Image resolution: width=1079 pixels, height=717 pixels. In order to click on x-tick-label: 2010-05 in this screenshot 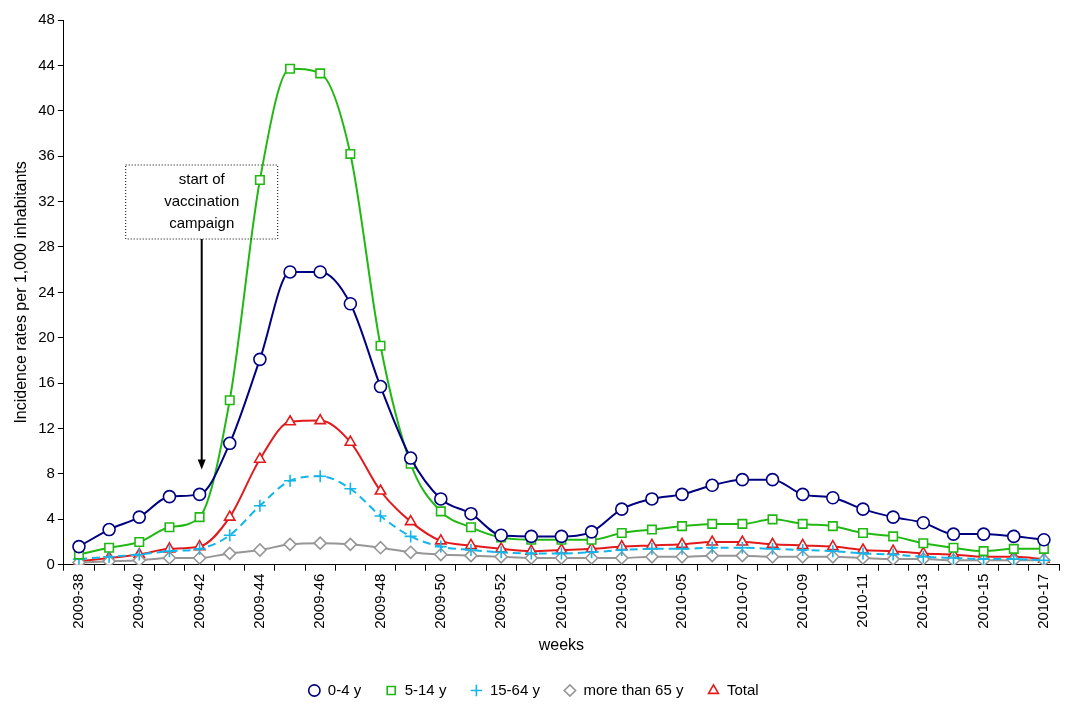, I will do `click(681, 601)`.